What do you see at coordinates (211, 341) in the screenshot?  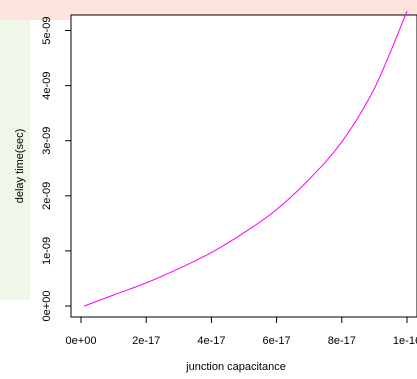 I see `x-tick-label: 4e-17` at bounding box center [211, 341].